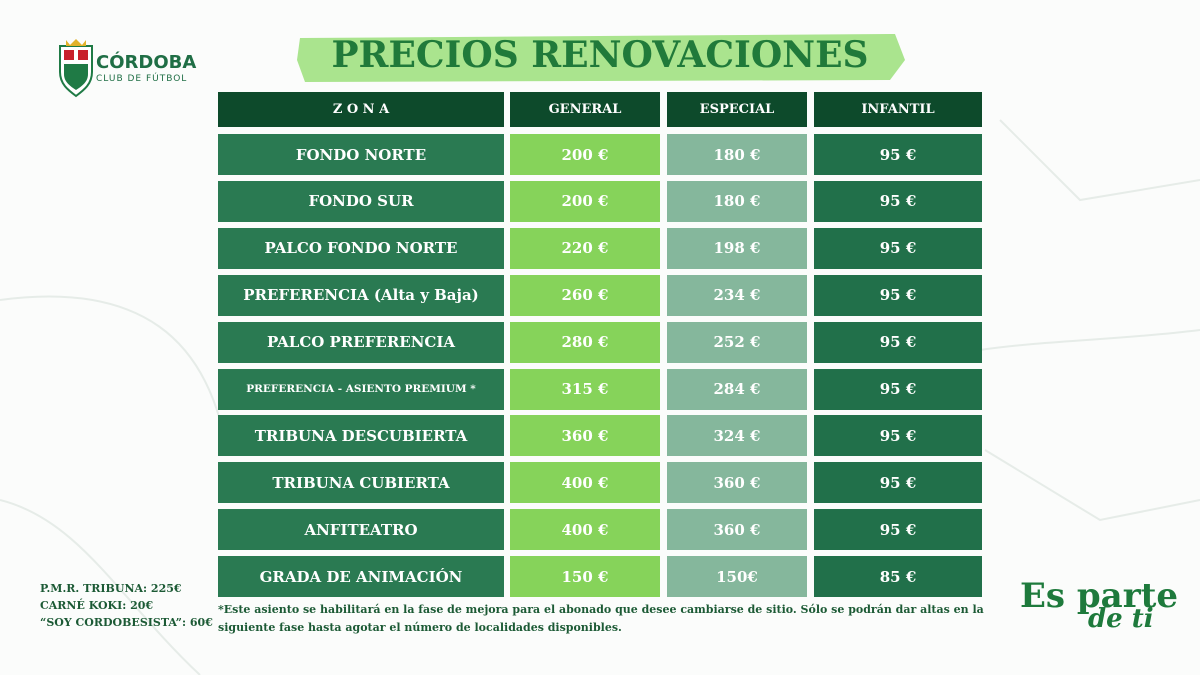 The width and height of the screenshot is (1200, 675). Describe the element at coordinates (361, 577) in the screenshot. I see `zone-cell: GRADA DE ANIMACIÓN` at that location.